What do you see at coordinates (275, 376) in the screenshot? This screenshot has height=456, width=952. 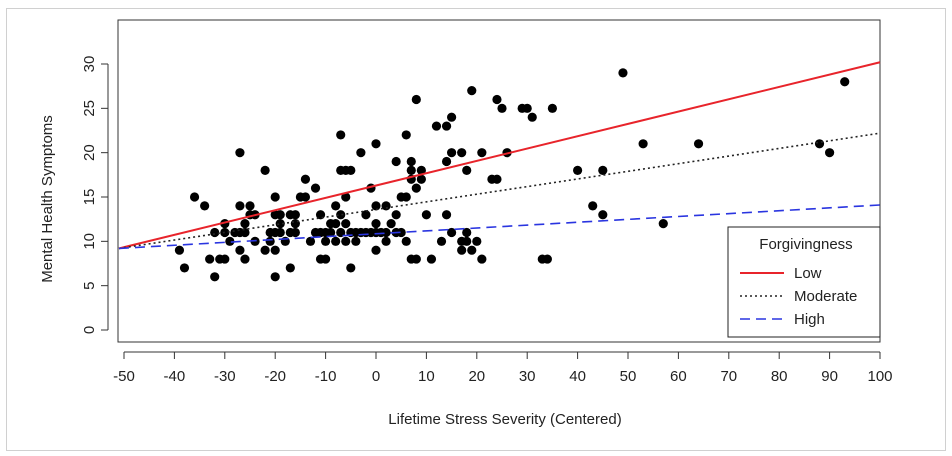 I see `x-tick-label: -20` at bounding box center [275, 376].